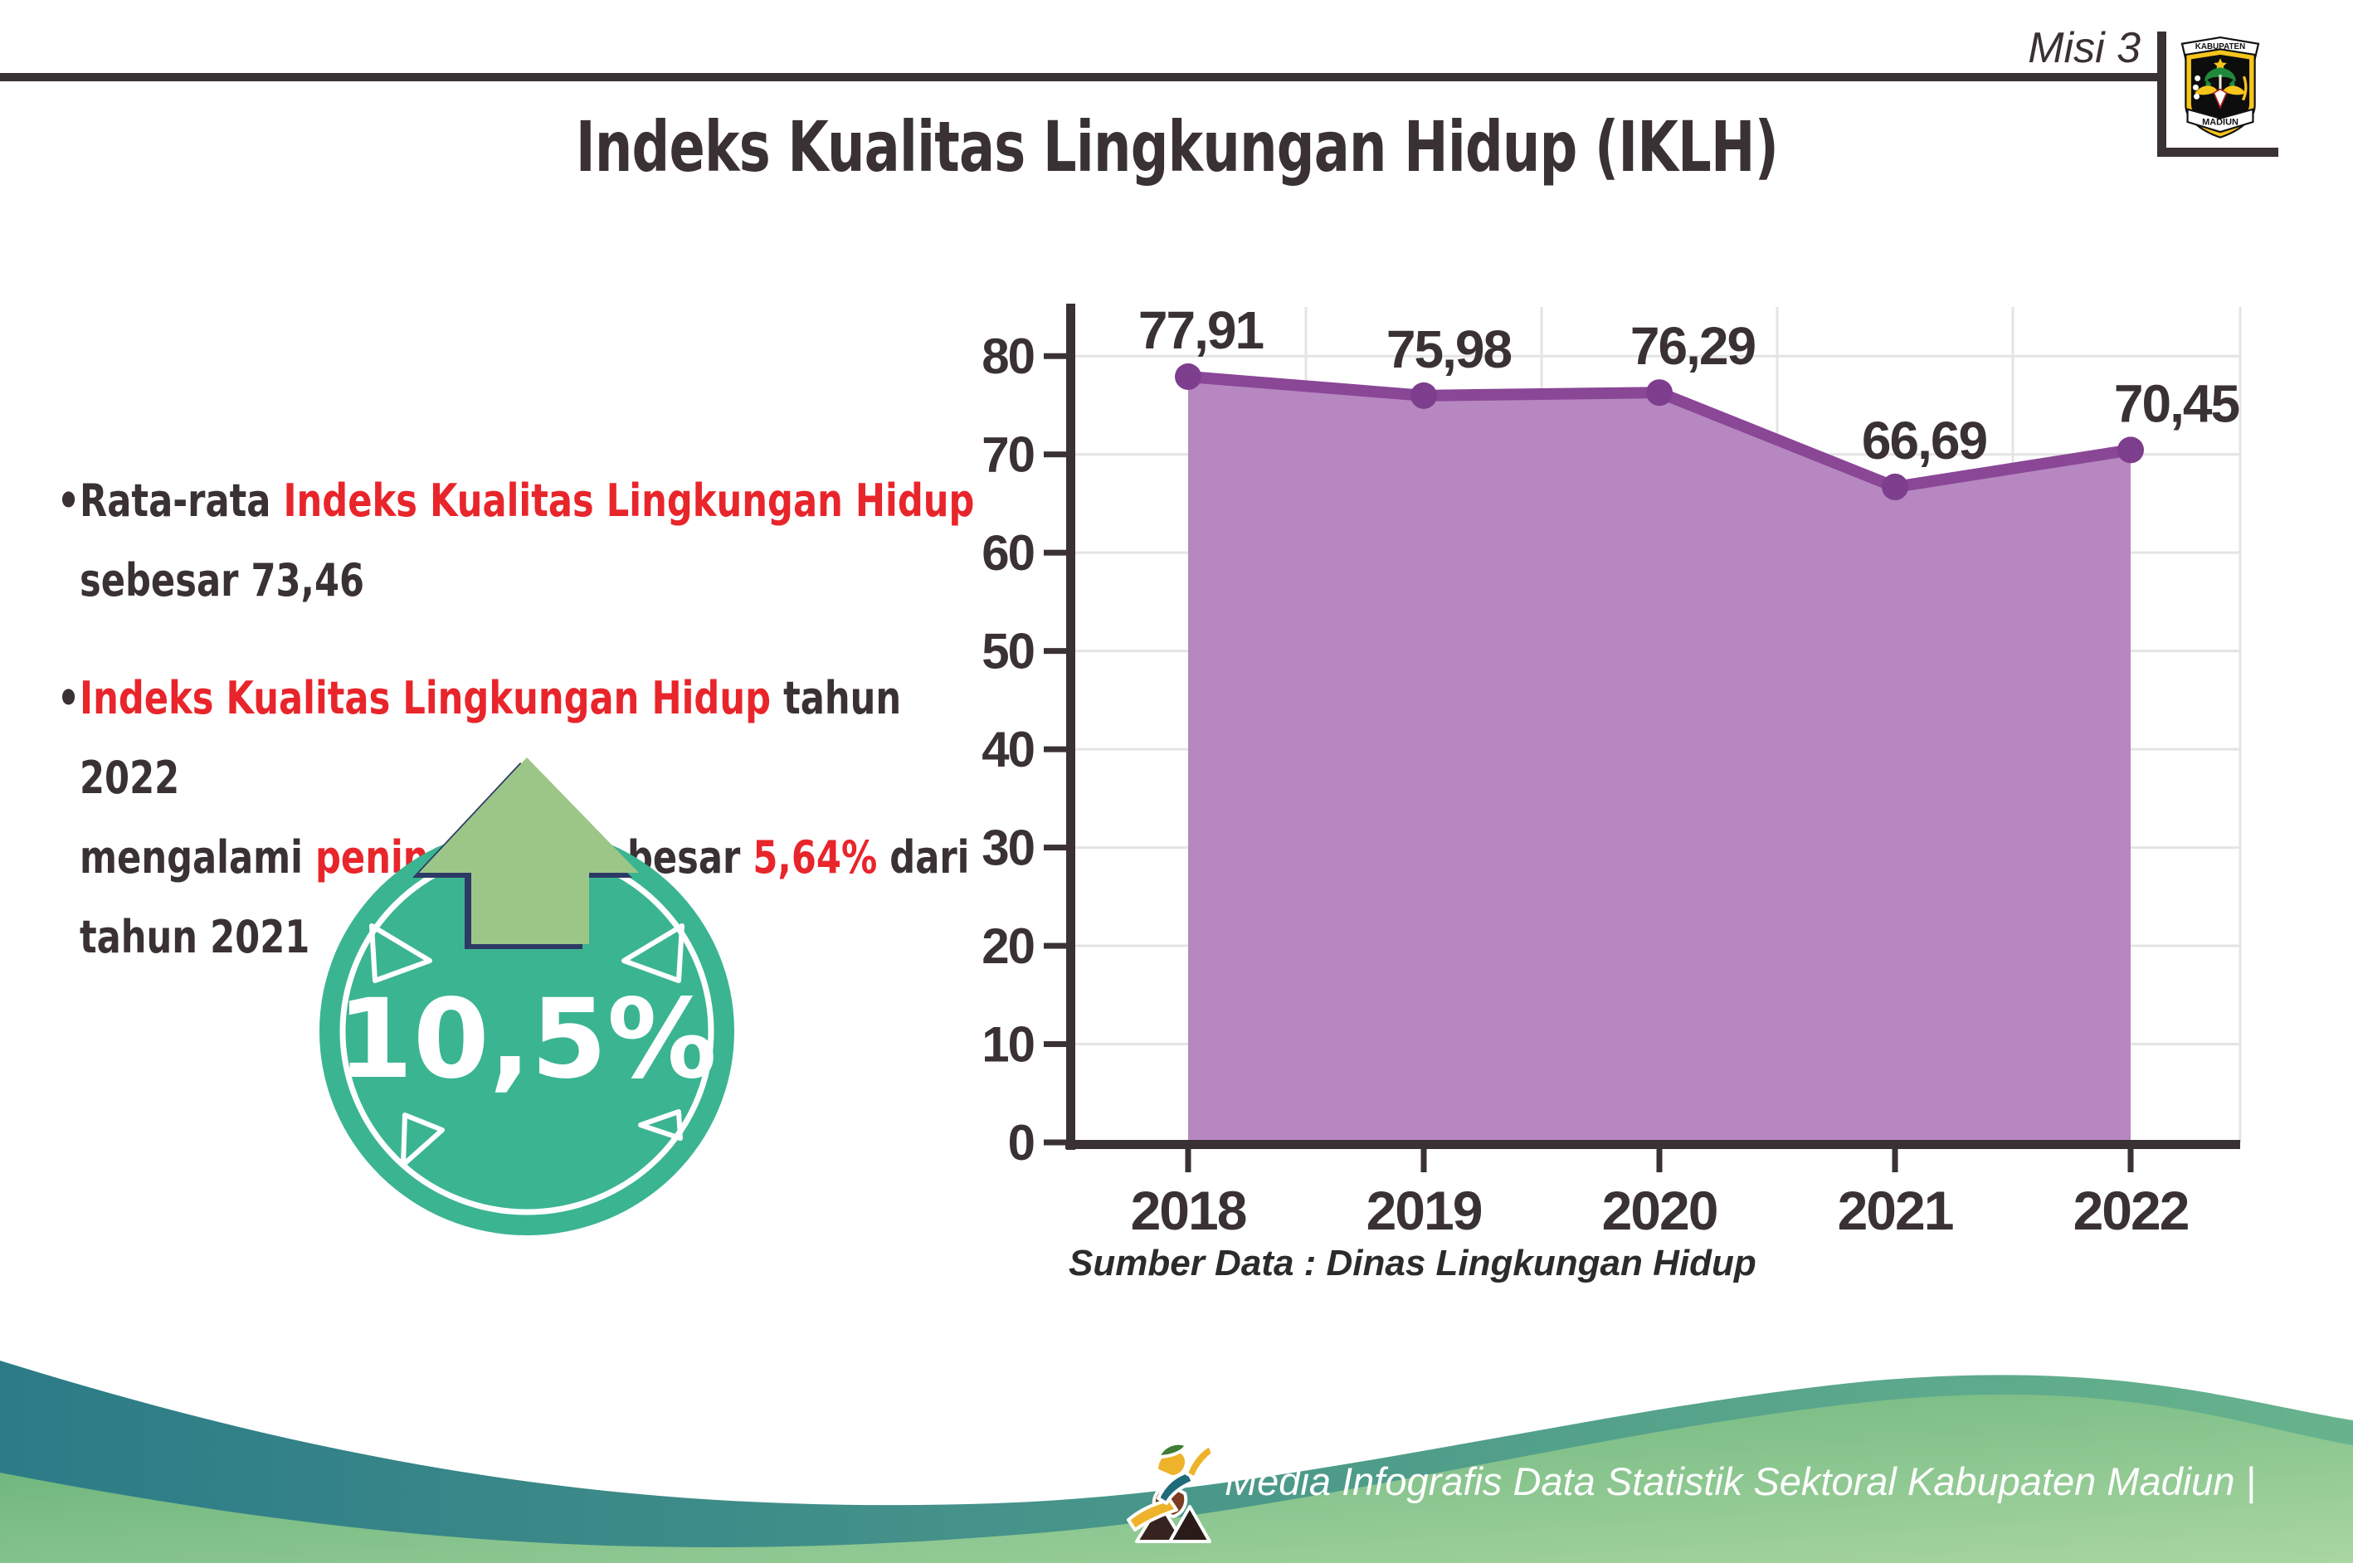 This screenshot has width=2353, height=1568. Describe the element at coordinates (2084, 48) in the screenshot. I see `mission-label: Misi 3` at that location.